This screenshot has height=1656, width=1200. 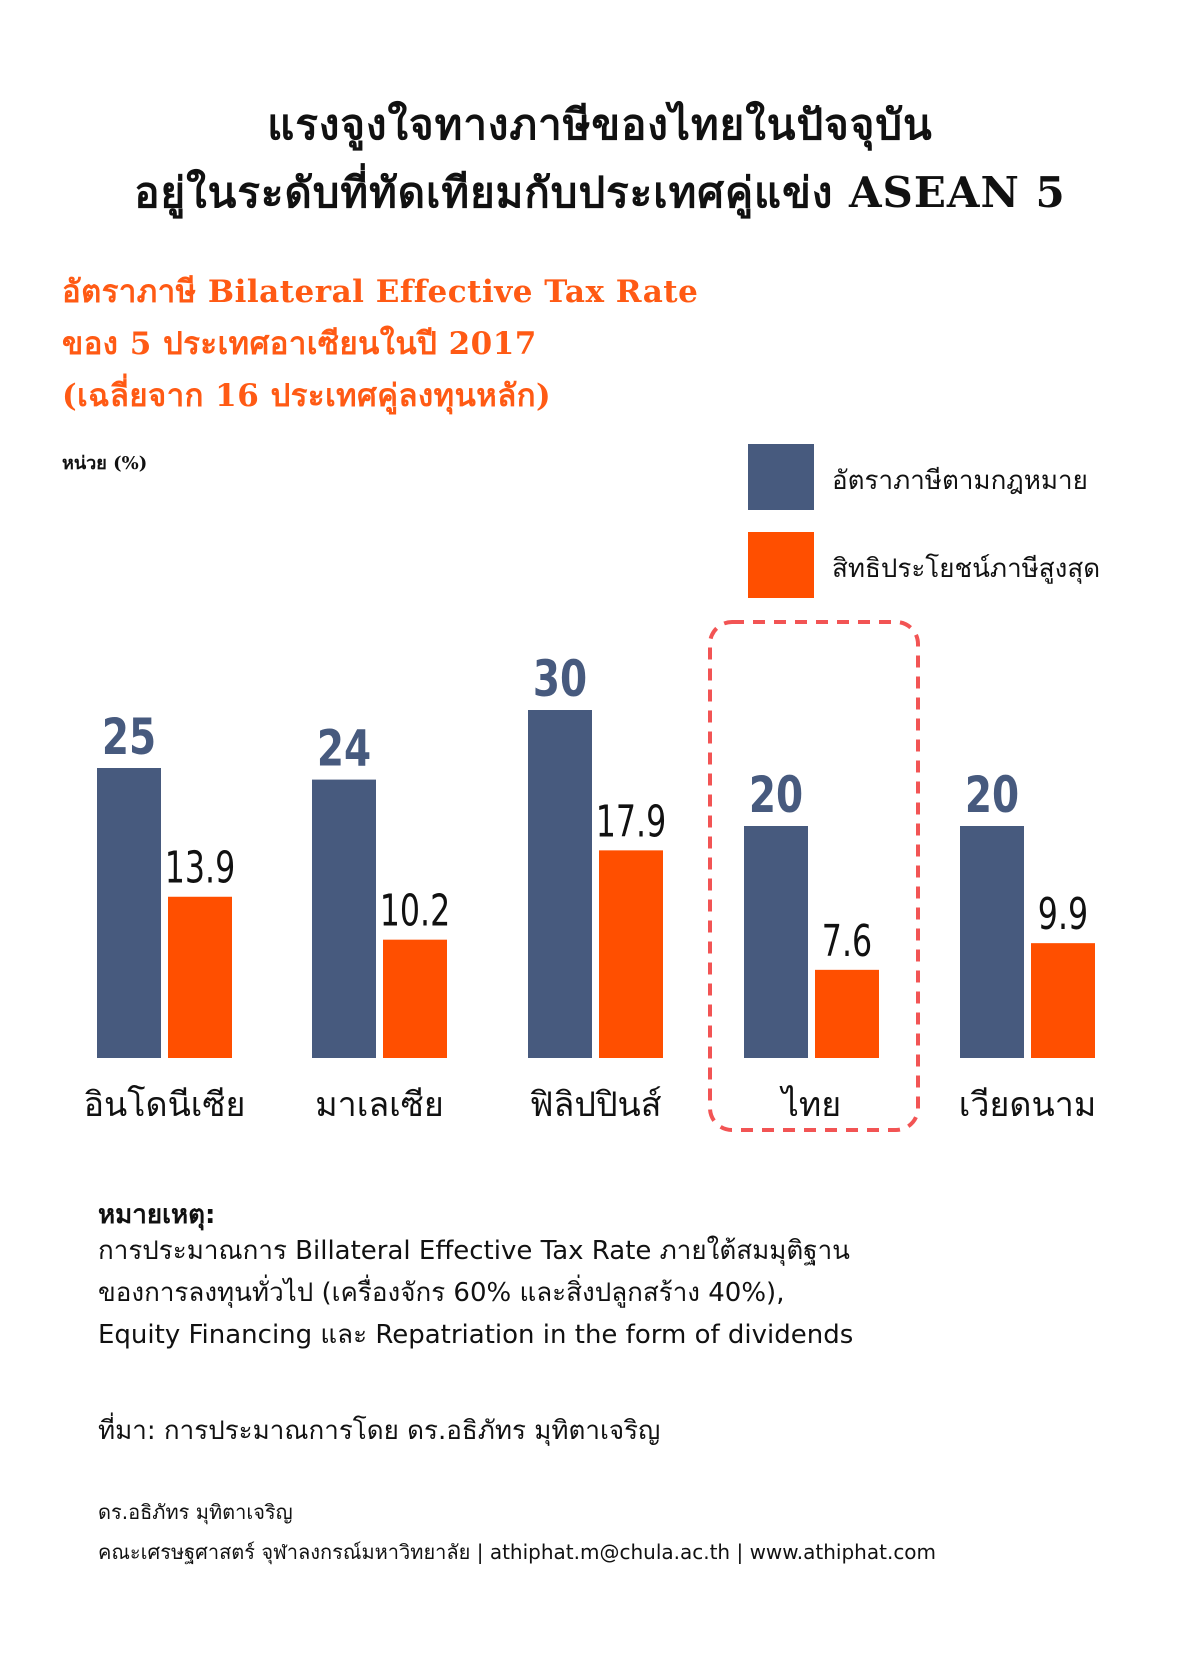 What do you see at coordinates (195, 1512) in the screenshot?
I see `footer-author: ดร.อธิภัทร มุทิตาเจริญ` at bounding box center [195, 1512].